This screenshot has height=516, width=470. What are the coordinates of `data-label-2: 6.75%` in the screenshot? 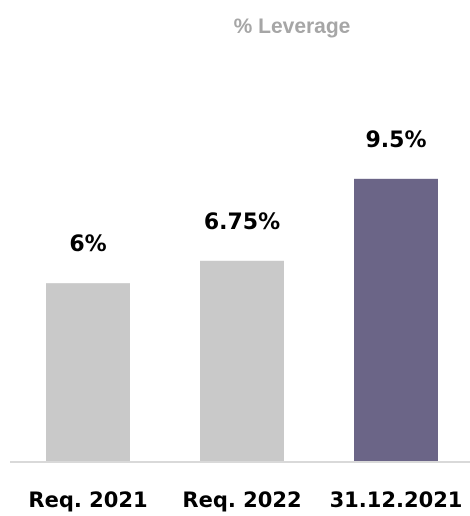 It's located at (242, 222).